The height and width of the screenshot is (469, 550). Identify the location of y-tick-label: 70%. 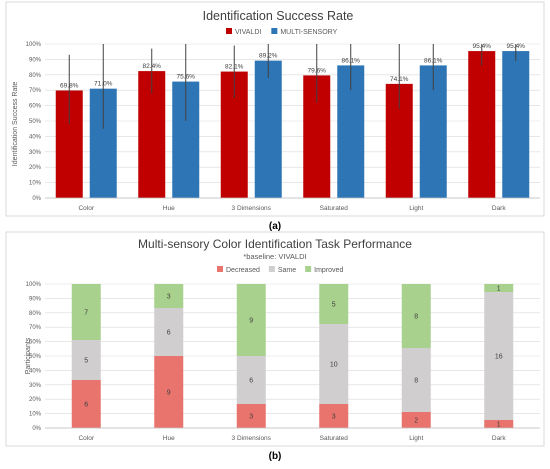
(35, 91).